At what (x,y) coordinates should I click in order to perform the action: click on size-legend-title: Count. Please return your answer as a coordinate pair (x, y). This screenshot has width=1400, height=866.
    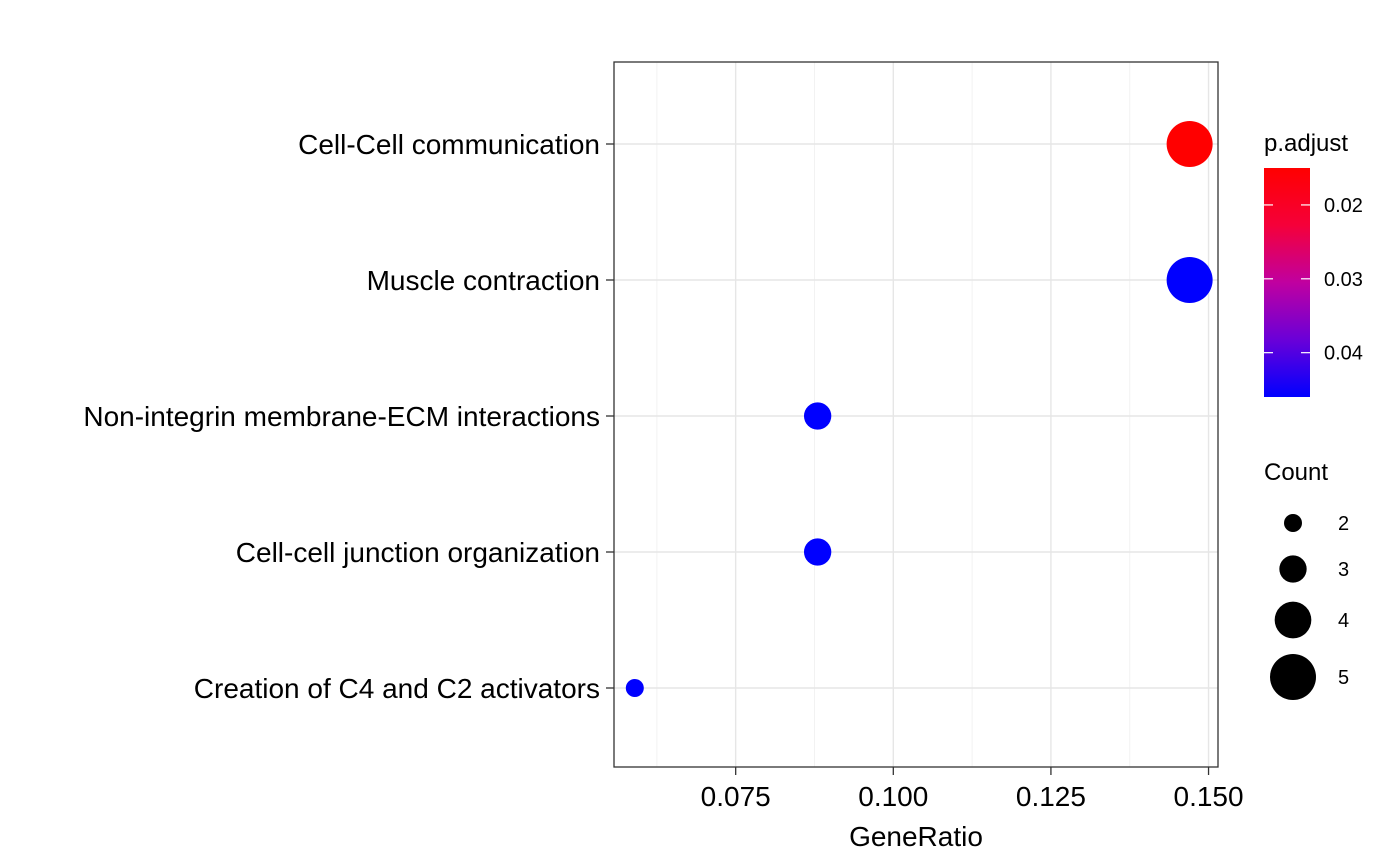
    Looking at the image, I should click on (1296, 472).